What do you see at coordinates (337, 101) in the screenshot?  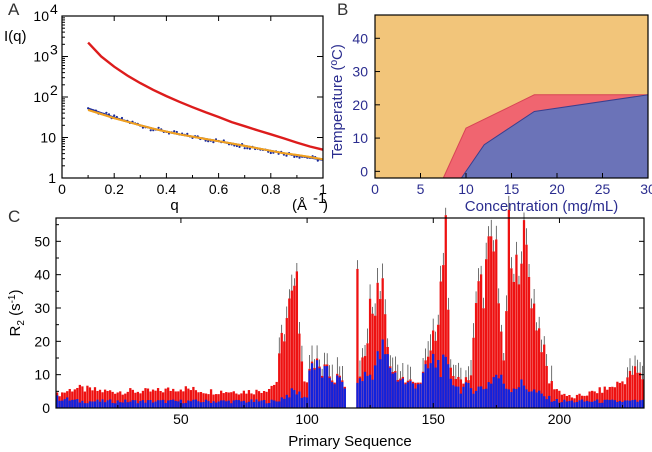 I see `y-axis-label: Temperature (ºC)` at bounding box center [337, 101].